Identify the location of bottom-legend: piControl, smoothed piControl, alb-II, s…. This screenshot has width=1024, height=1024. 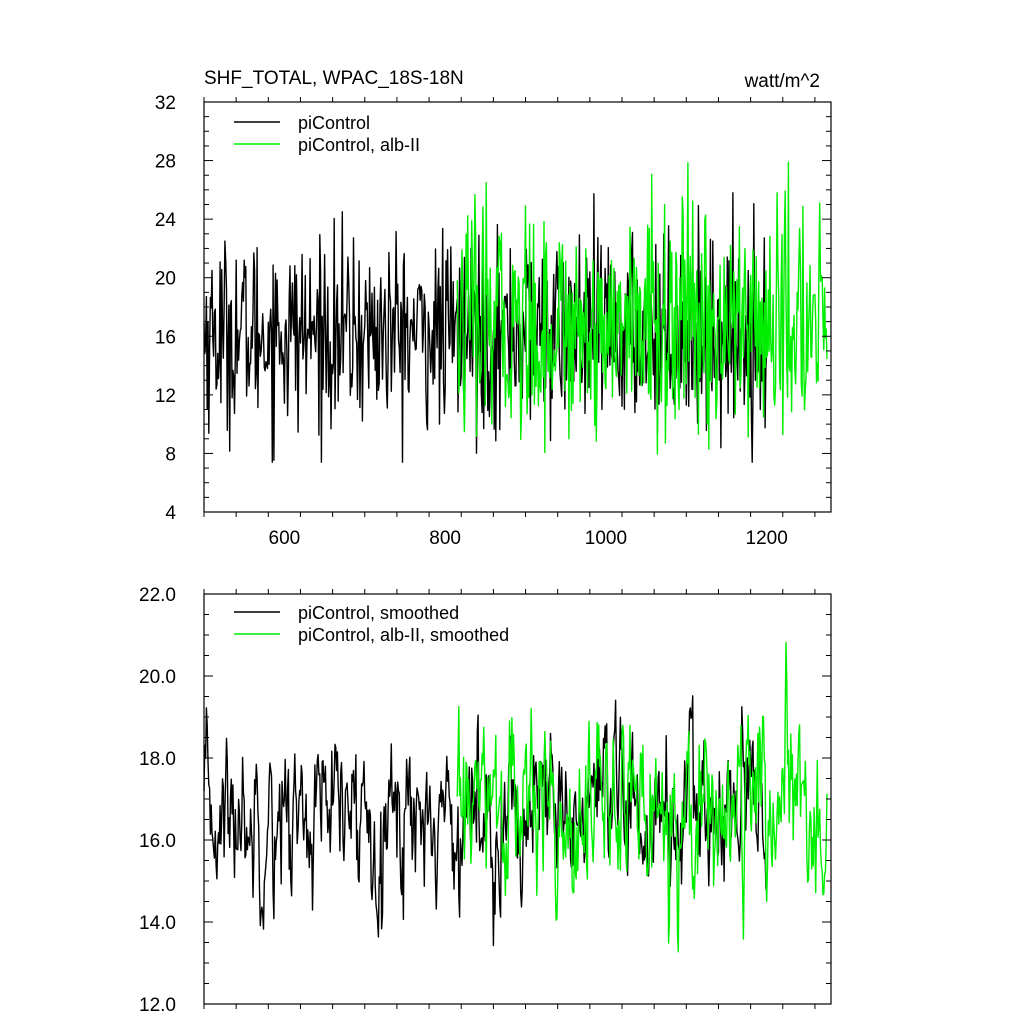
(371, 624).